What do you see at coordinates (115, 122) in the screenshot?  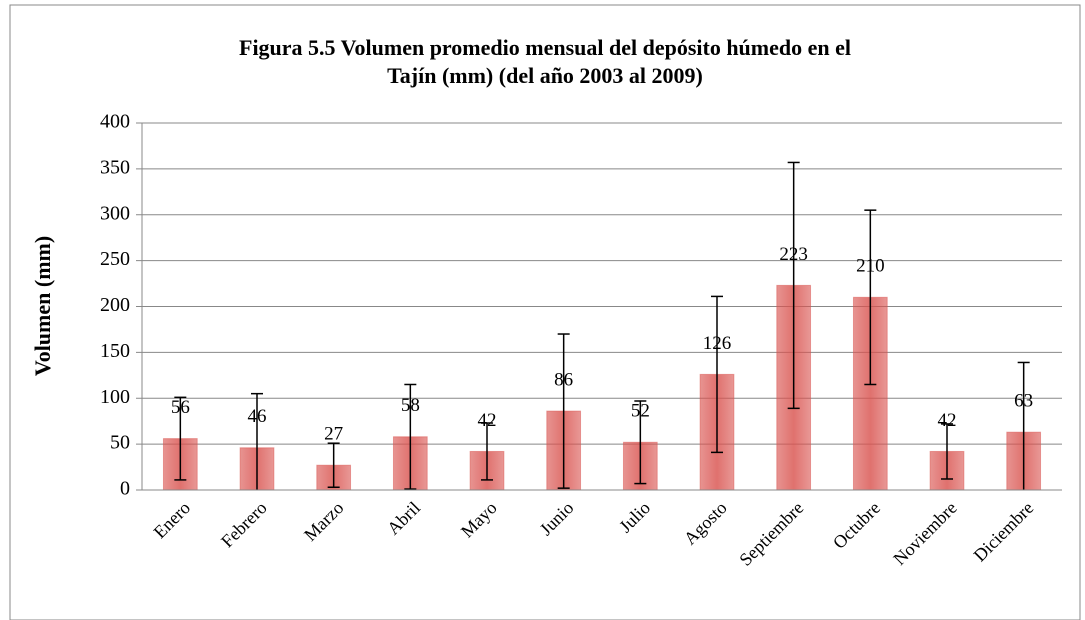 I see `y-tick-label: 400` at bounding box center [115, 122].